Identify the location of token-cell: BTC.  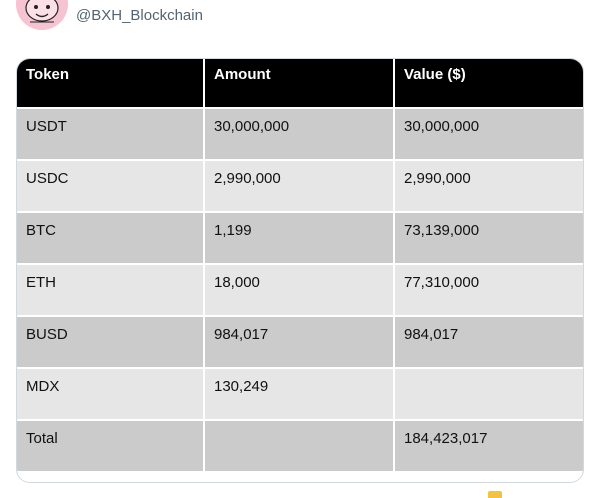
(111, 237).